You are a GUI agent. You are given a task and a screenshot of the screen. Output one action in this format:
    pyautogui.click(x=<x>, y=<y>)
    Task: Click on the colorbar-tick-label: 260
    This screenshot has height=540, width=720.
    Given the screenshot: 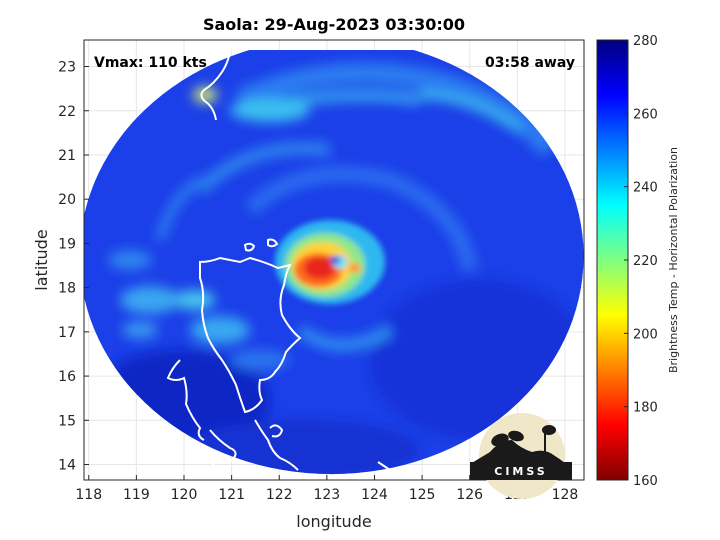 What is the action you would take?
    pyautogui.click(x=645, y=114)
    